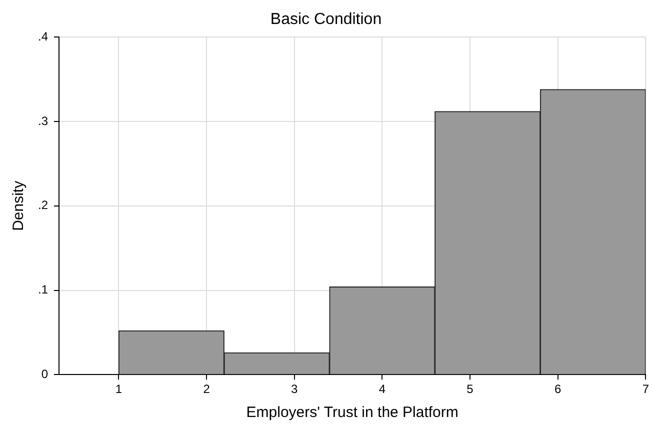  I want to click on y-axis-title: Density, so click(19, 205).